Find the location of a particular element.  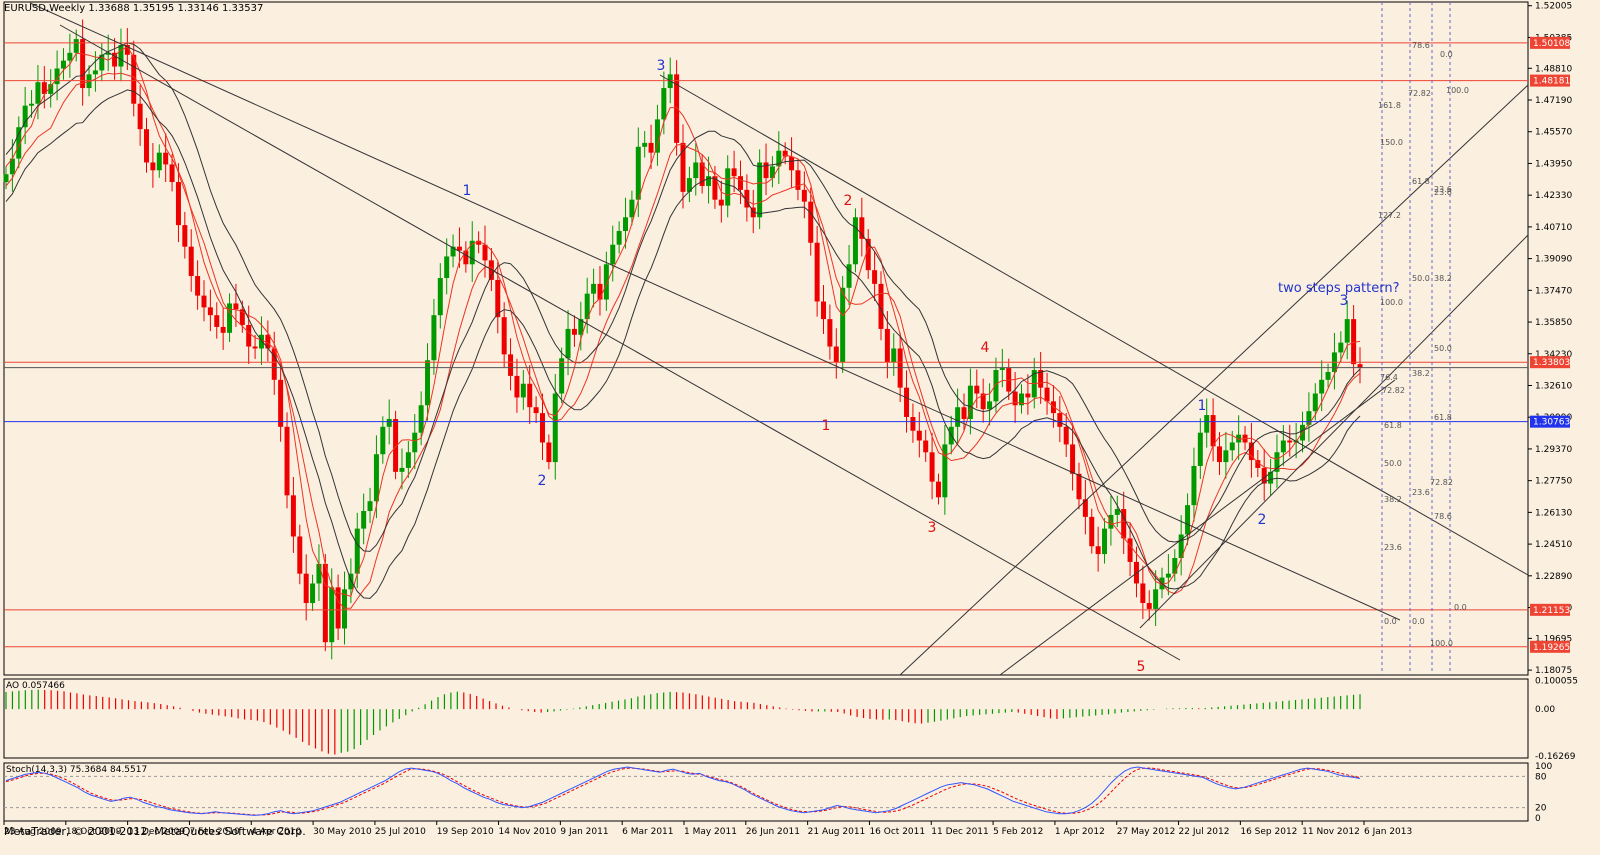

fib-level-label: 150.0 is located at coordinates (1391, 142).